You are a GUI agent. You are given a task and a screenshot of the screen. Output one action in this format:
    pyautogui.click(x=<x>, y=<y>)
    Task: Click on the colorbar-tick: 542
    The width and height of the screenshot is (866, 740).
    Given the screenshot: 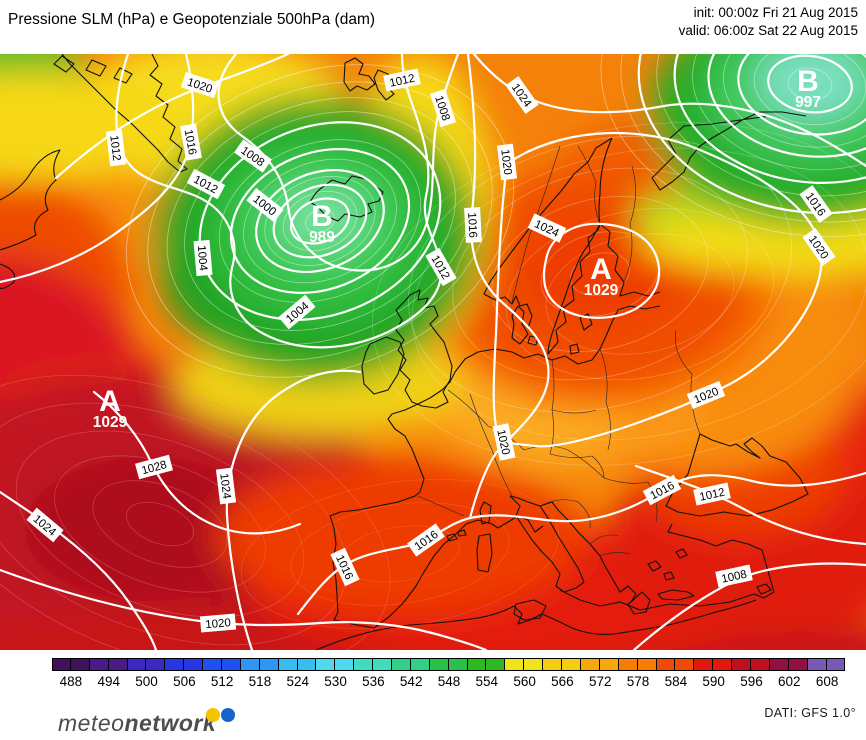 What is the action you would take?
    pyautogui.click(x=411, y=681)
    